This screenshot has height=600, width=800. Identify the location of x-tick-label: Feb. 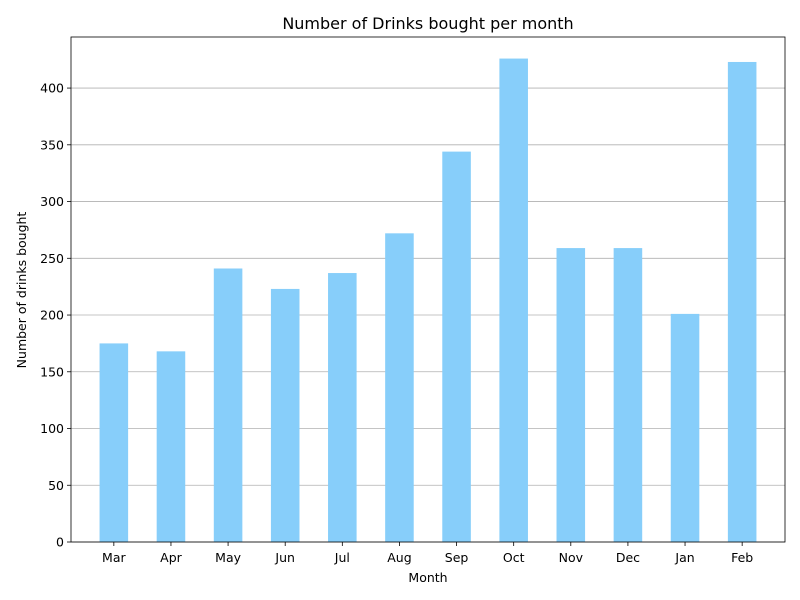
(742, 557).